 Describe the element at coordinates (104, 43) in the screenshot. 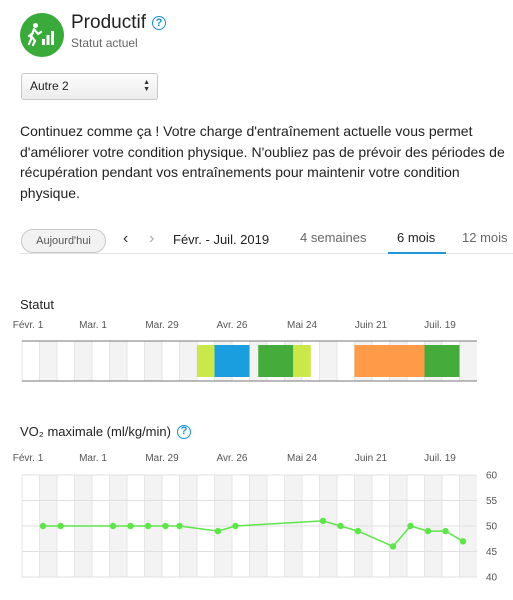

I see `page-subtitle: Statut actuel` at that location.